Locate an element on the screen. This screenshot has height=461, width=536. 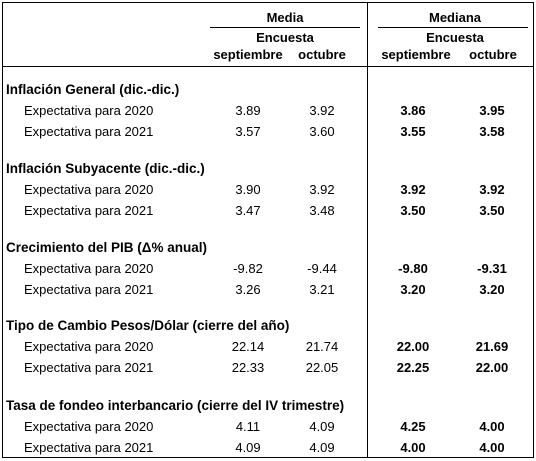
col-sep-media: septiembre is located at coordinates (248, 54).